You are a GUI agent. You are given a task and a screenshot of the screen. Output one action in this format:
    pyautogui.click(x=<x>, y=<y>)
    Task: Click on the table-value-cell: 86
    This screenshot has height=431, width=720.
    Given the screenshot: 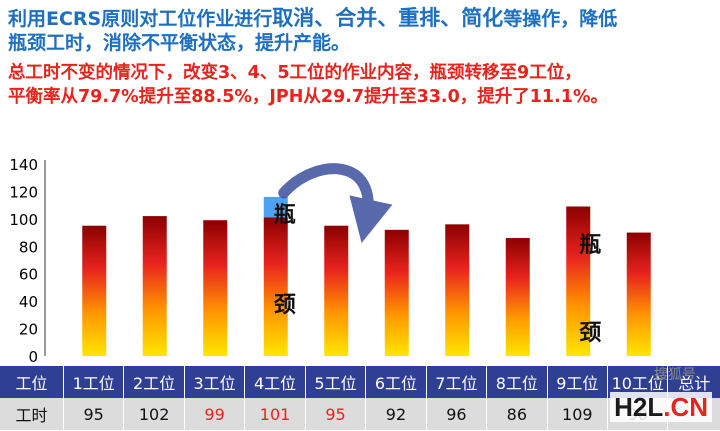 What is the action you would take?
    pyautogui.click(x=517, y=414)
    